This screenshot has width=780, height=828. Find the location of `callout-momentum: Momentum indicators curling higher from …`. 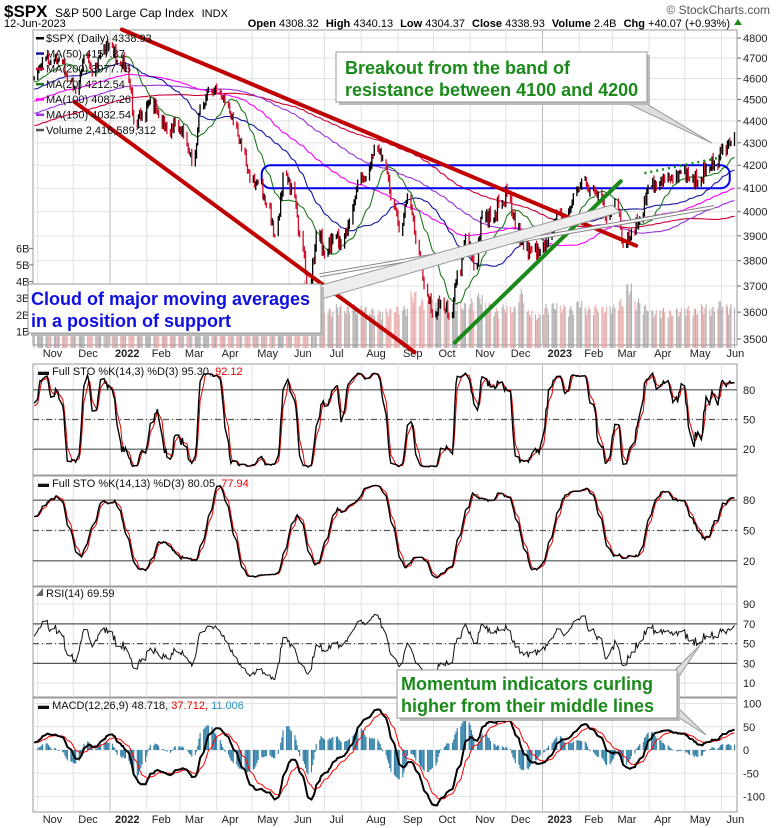

callout-momentum: Momentum indicators curling higher from … is located at coordinates (551, 690).